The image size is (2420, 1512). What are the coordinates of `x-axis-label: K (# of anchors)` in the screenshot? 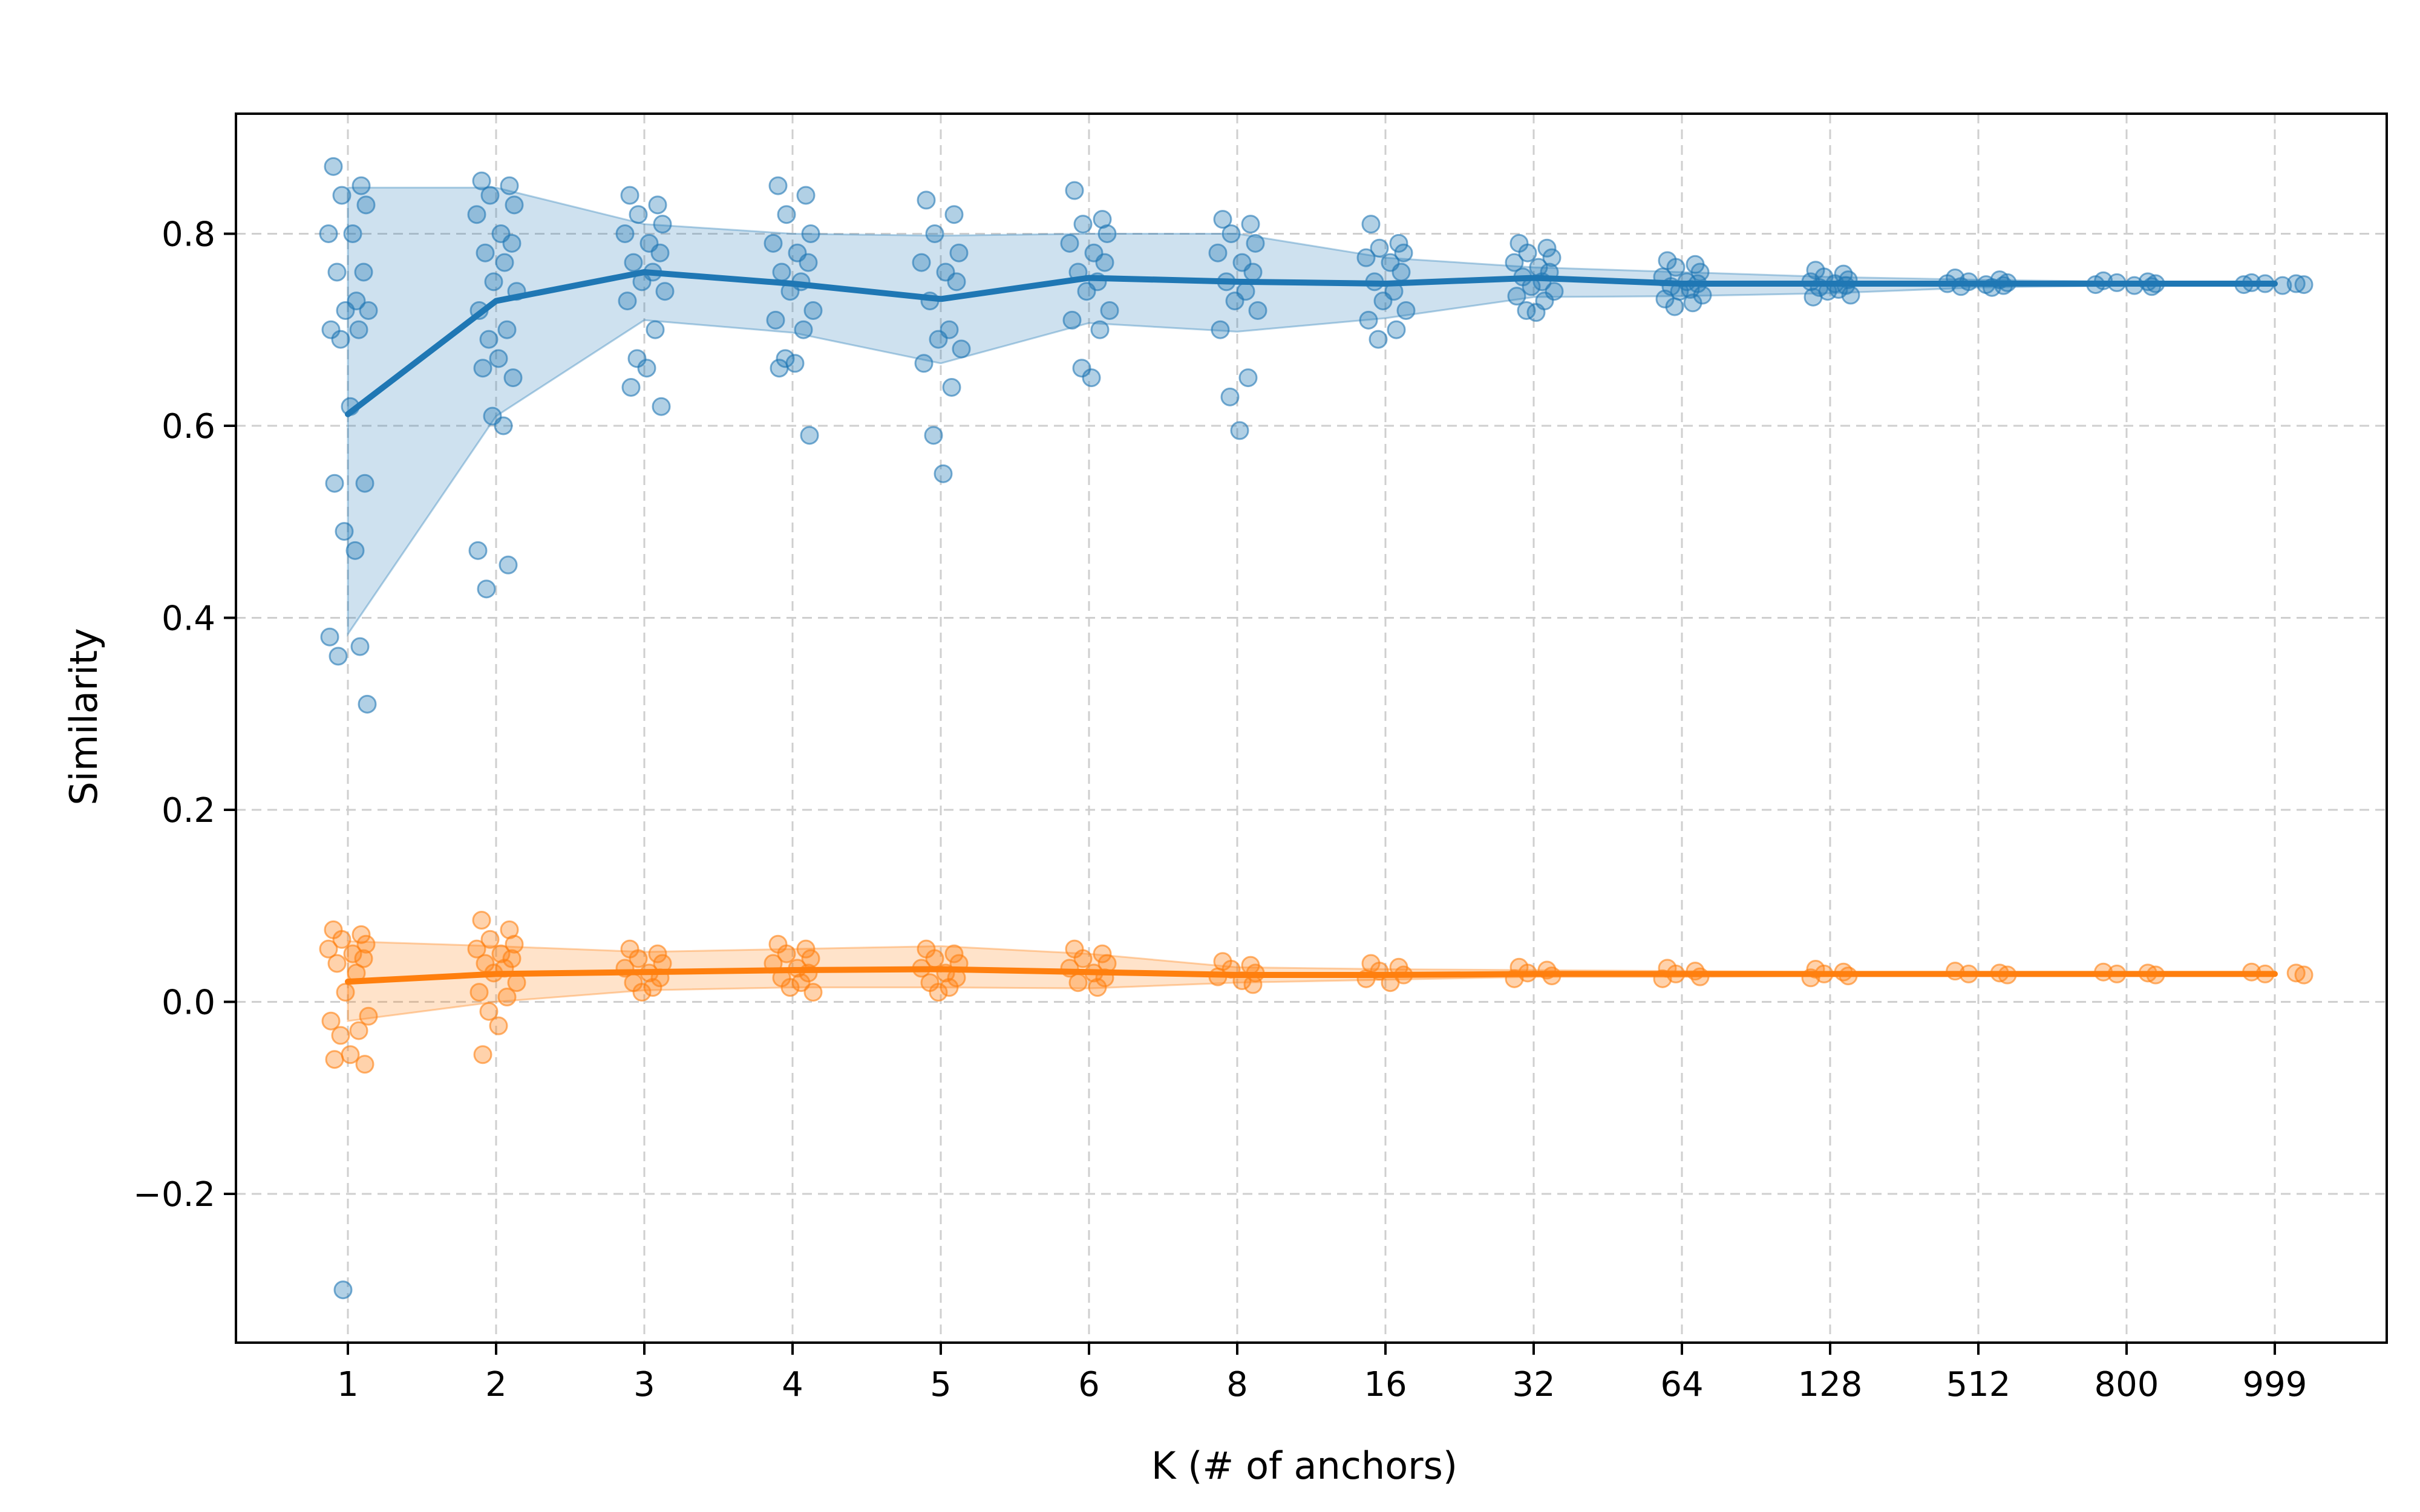 It's located at (1304, 1466).